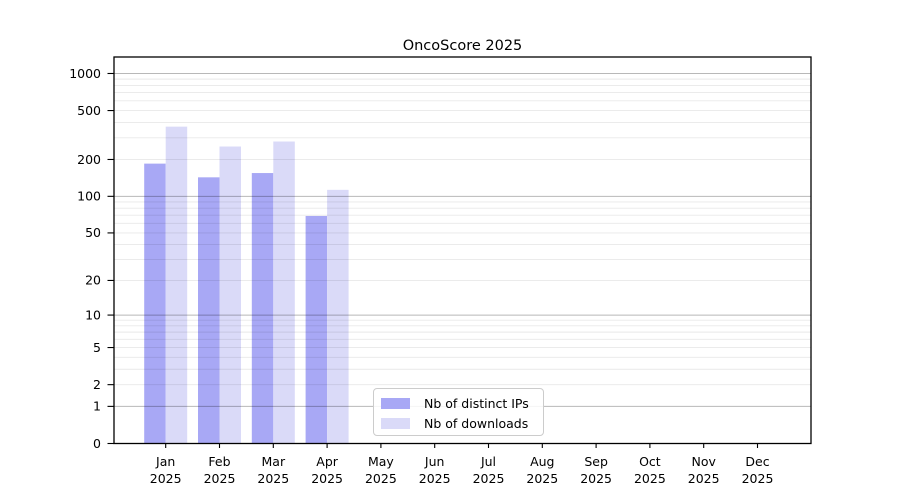 The image size is (900, 500). Describe the element at coordinates (97, 347) in the screenshot. I see `ytick-label-5: 5` at that location.